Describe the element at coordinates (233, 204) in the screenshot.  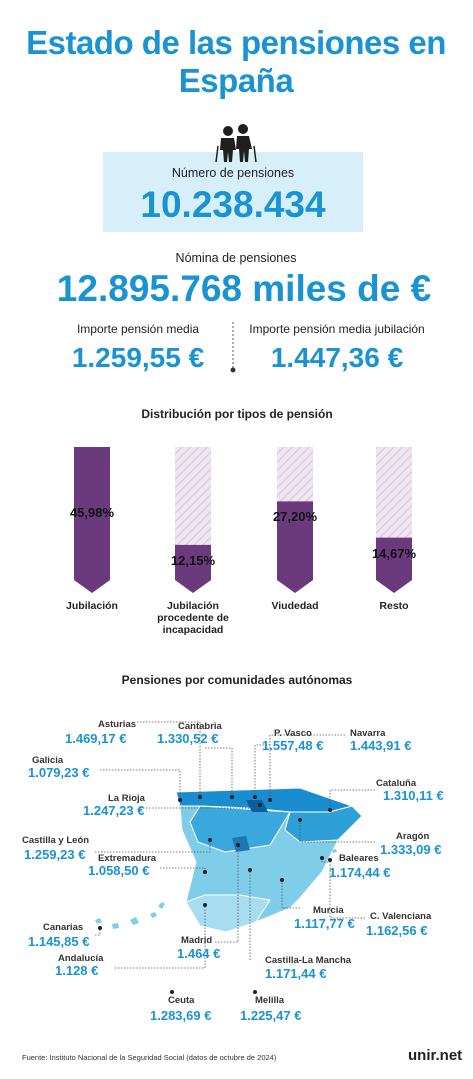
I see `count-value: 10.238.434` at that location.